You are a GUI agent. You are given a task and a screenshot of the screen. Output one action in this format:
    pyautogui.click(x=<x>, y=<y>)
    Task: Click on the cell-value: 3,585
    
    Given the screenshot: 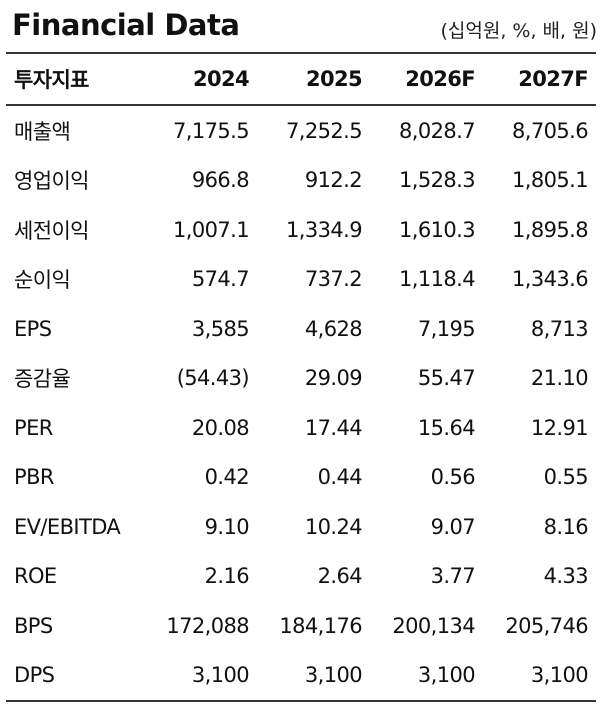 What is the action you would take?
    pyautogui.click(x=220, y=328)
    